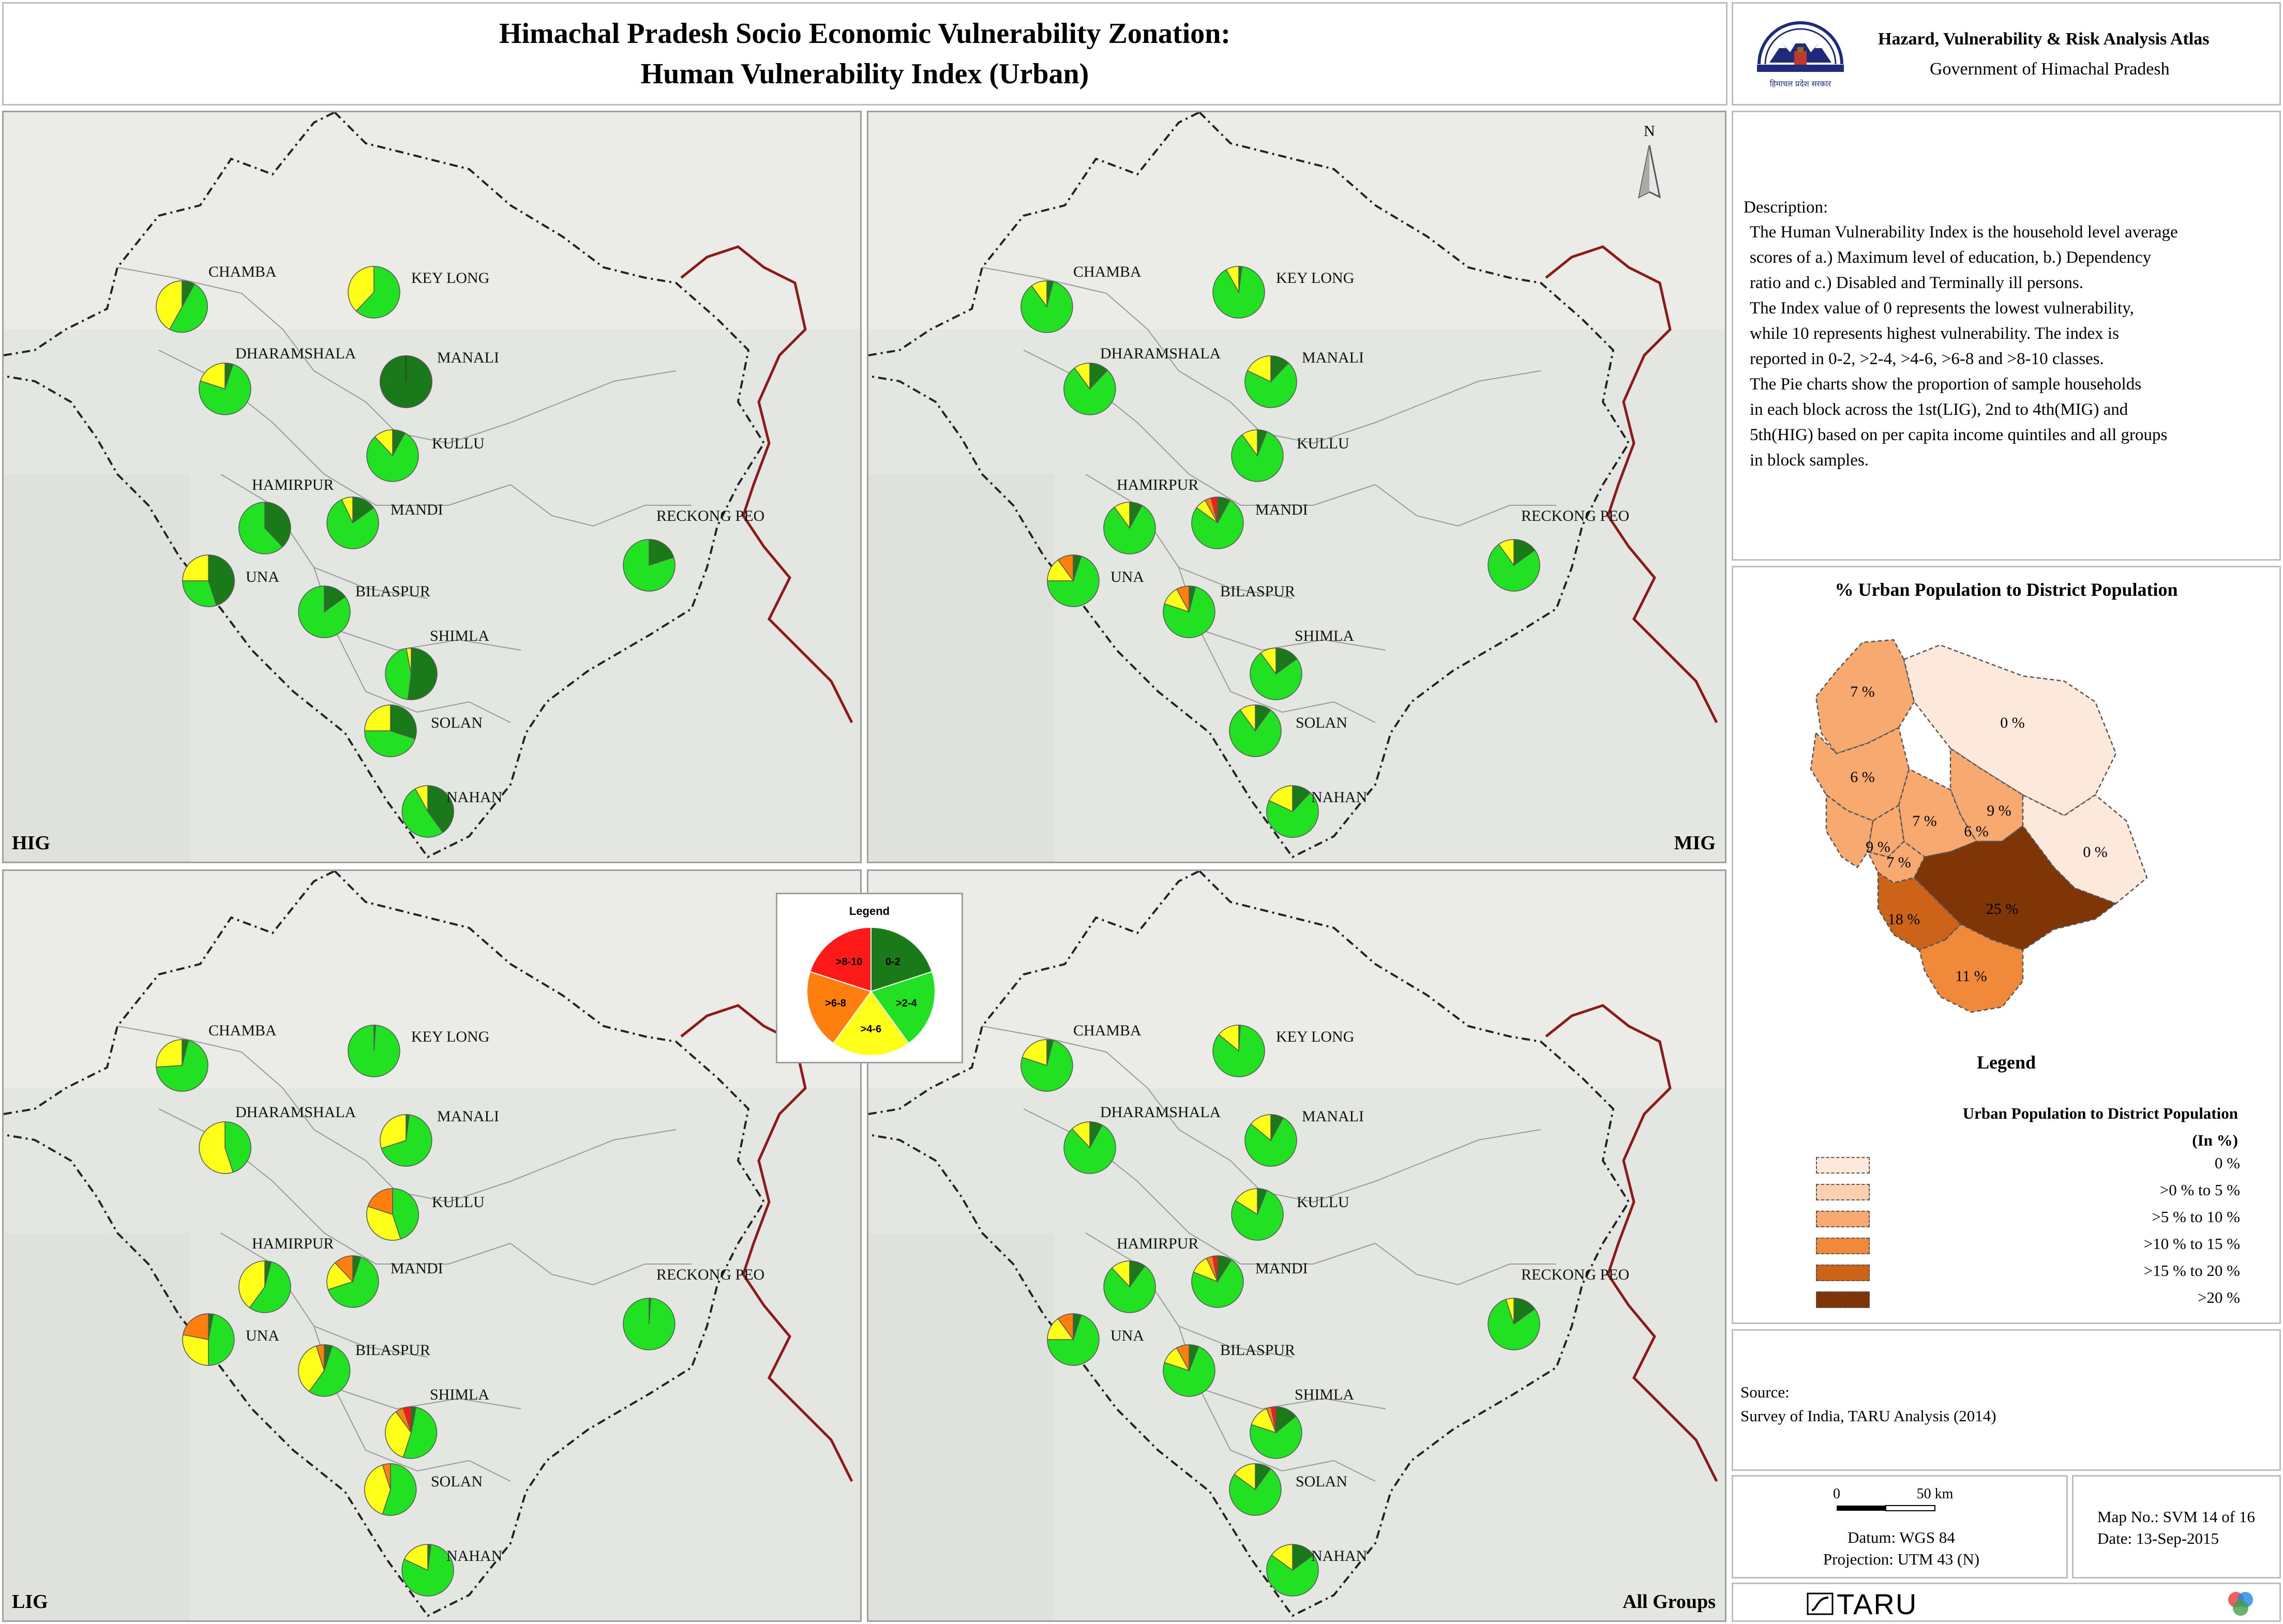 This screenshot has height=1624, width=2283. I want to click on pie-hamirpur, so click(1129, 1286).